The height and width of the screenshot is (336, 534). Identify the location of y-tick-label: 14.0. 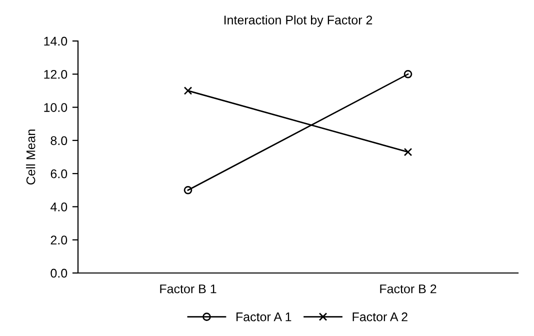
(56, 41).